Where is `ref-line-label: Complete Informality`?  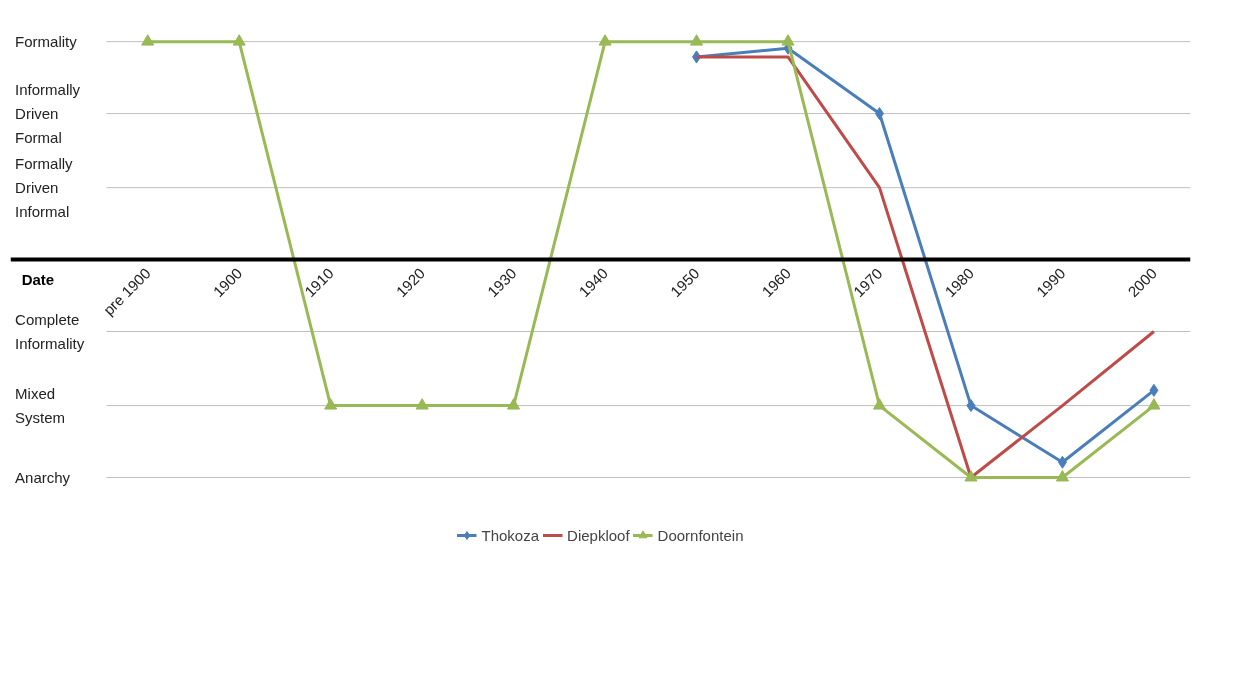
ref-line-label: Complete Informality is located at coordinates (50, 331).